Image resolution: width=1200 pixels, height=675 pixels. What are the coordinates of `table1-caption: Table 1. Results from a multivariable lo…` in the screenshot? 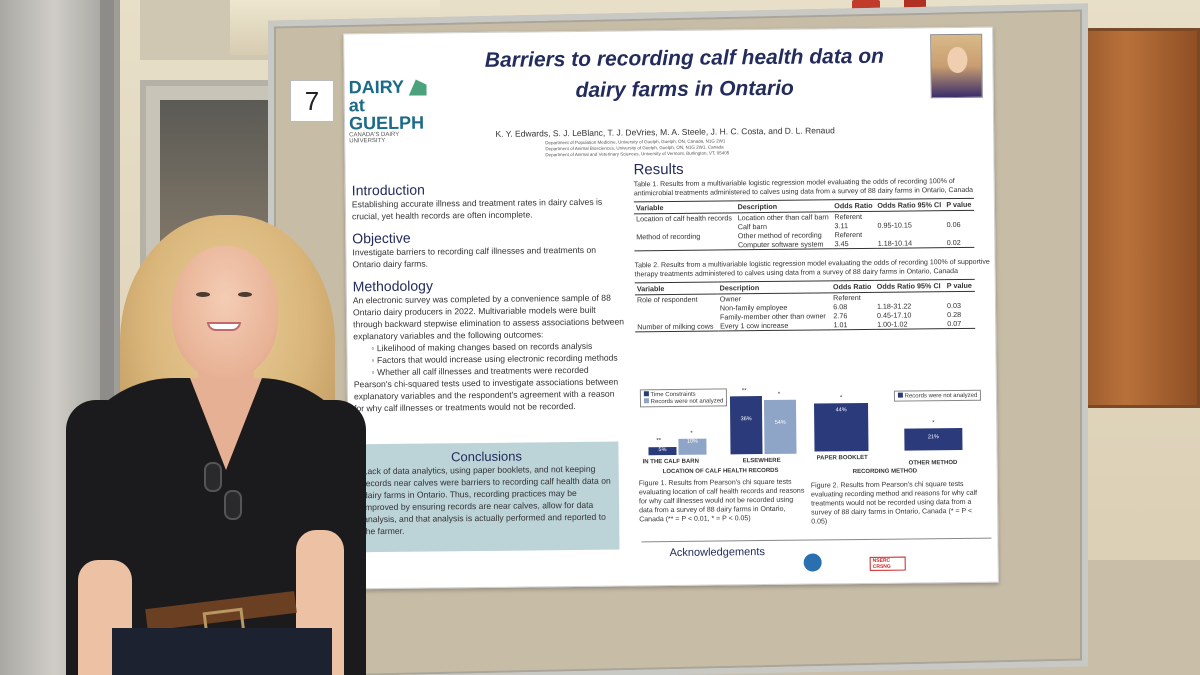 It's located at (803, 188).